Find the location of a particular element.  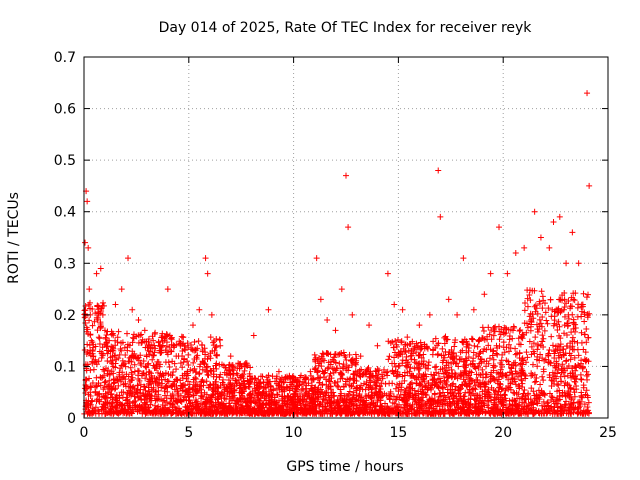

x-tick-label: 0 is located at coordinates (84, 433).